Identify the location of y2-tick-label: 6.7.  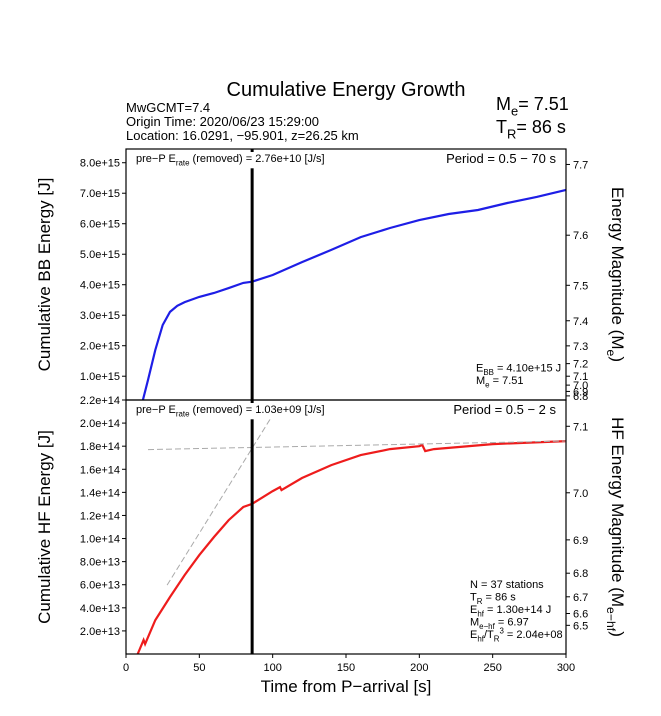
(580, 598).